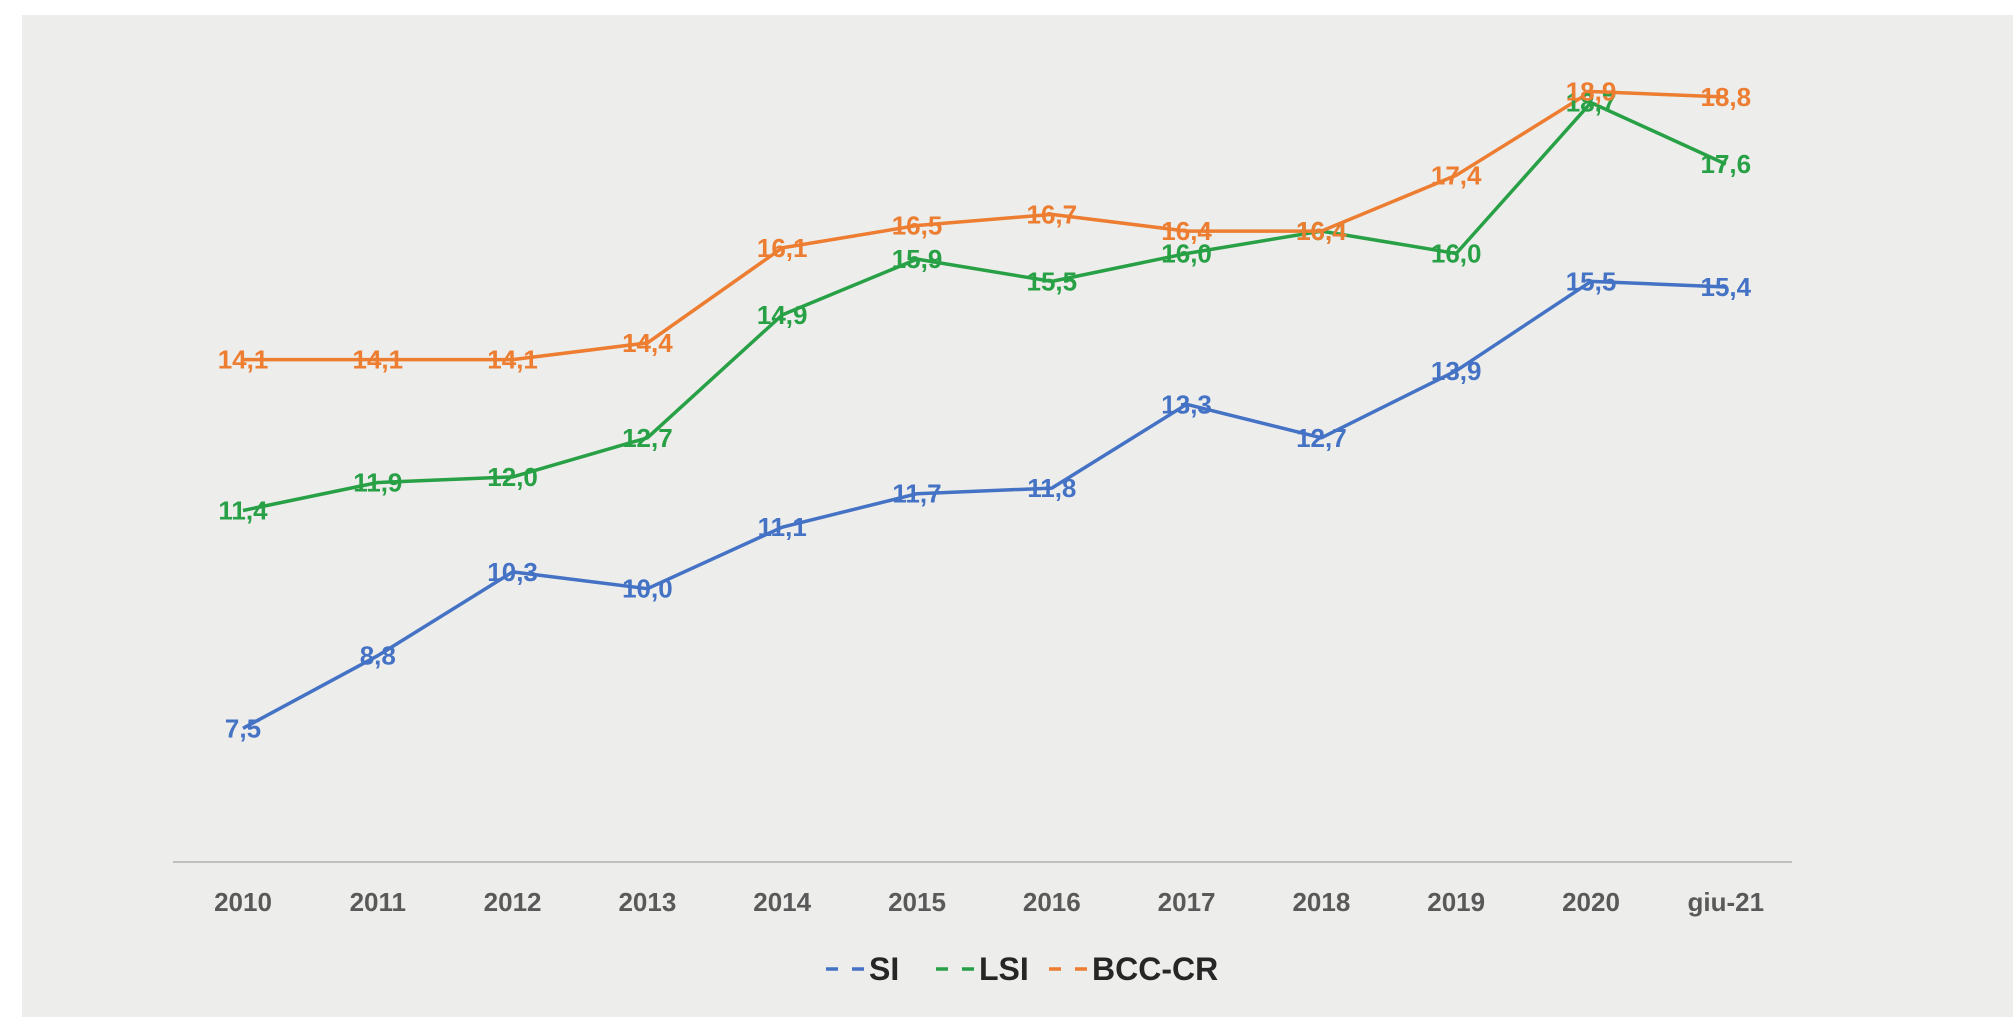 The height and width of the screenshot is (1017, 2013). What do you see at coordinates (1051, 214) in the screenshot?
I see `data-label-bcc-cr: 16,7` at bounding box center [1051, 214].